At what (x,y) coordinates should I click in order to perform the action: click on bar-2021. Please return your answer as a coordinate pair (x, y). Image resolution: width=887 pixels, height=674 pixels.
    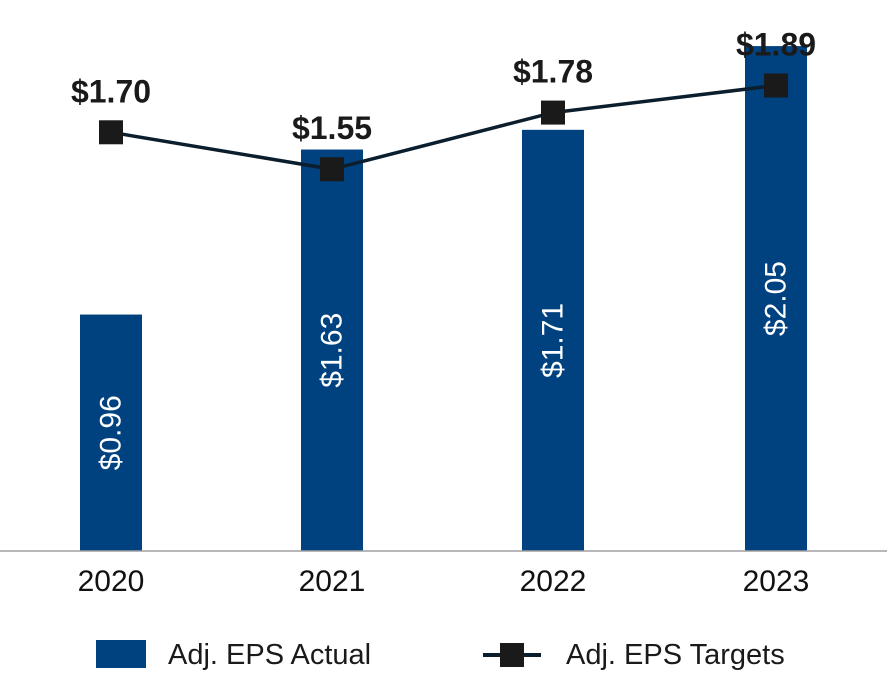
    Looking at the image, I should click on (332, 350).